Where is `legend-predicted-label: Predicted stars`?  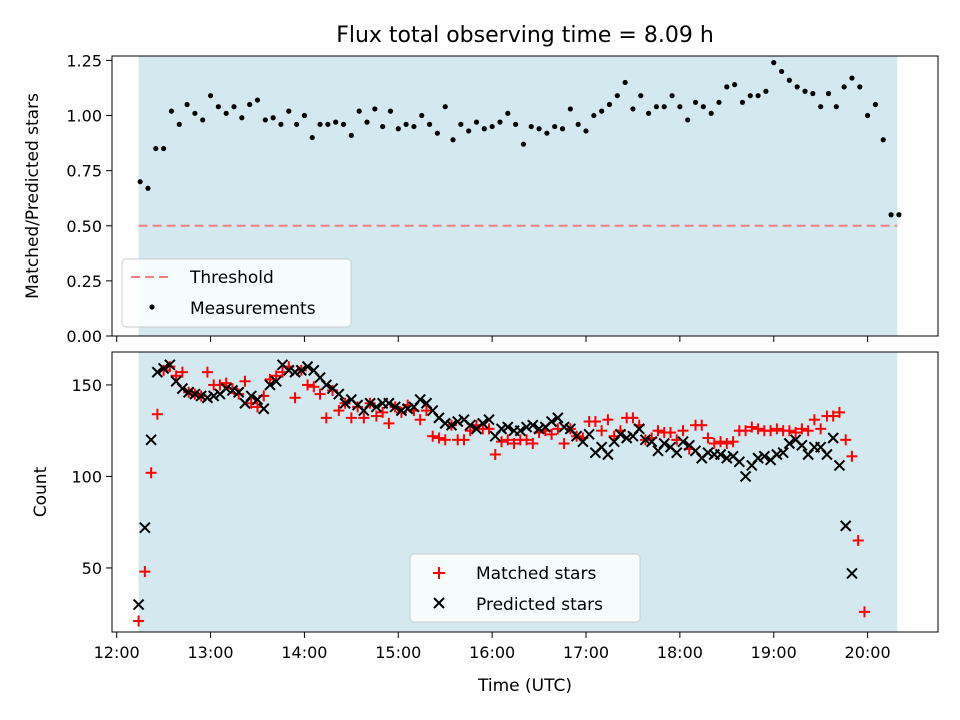
legend-predicted-label: Predicted stars is located at coordinates (539, 605).